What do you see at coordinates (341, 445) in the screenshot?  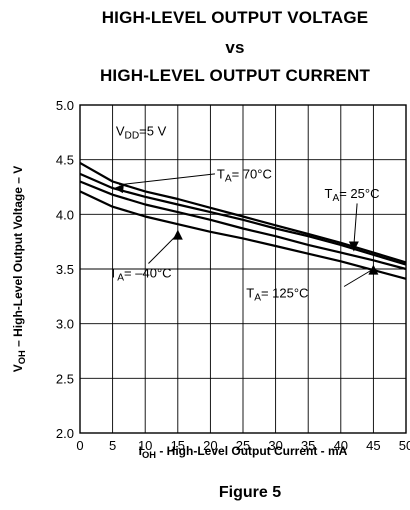 I see `x-tick-label: 40` at bounding box center [341, 445].